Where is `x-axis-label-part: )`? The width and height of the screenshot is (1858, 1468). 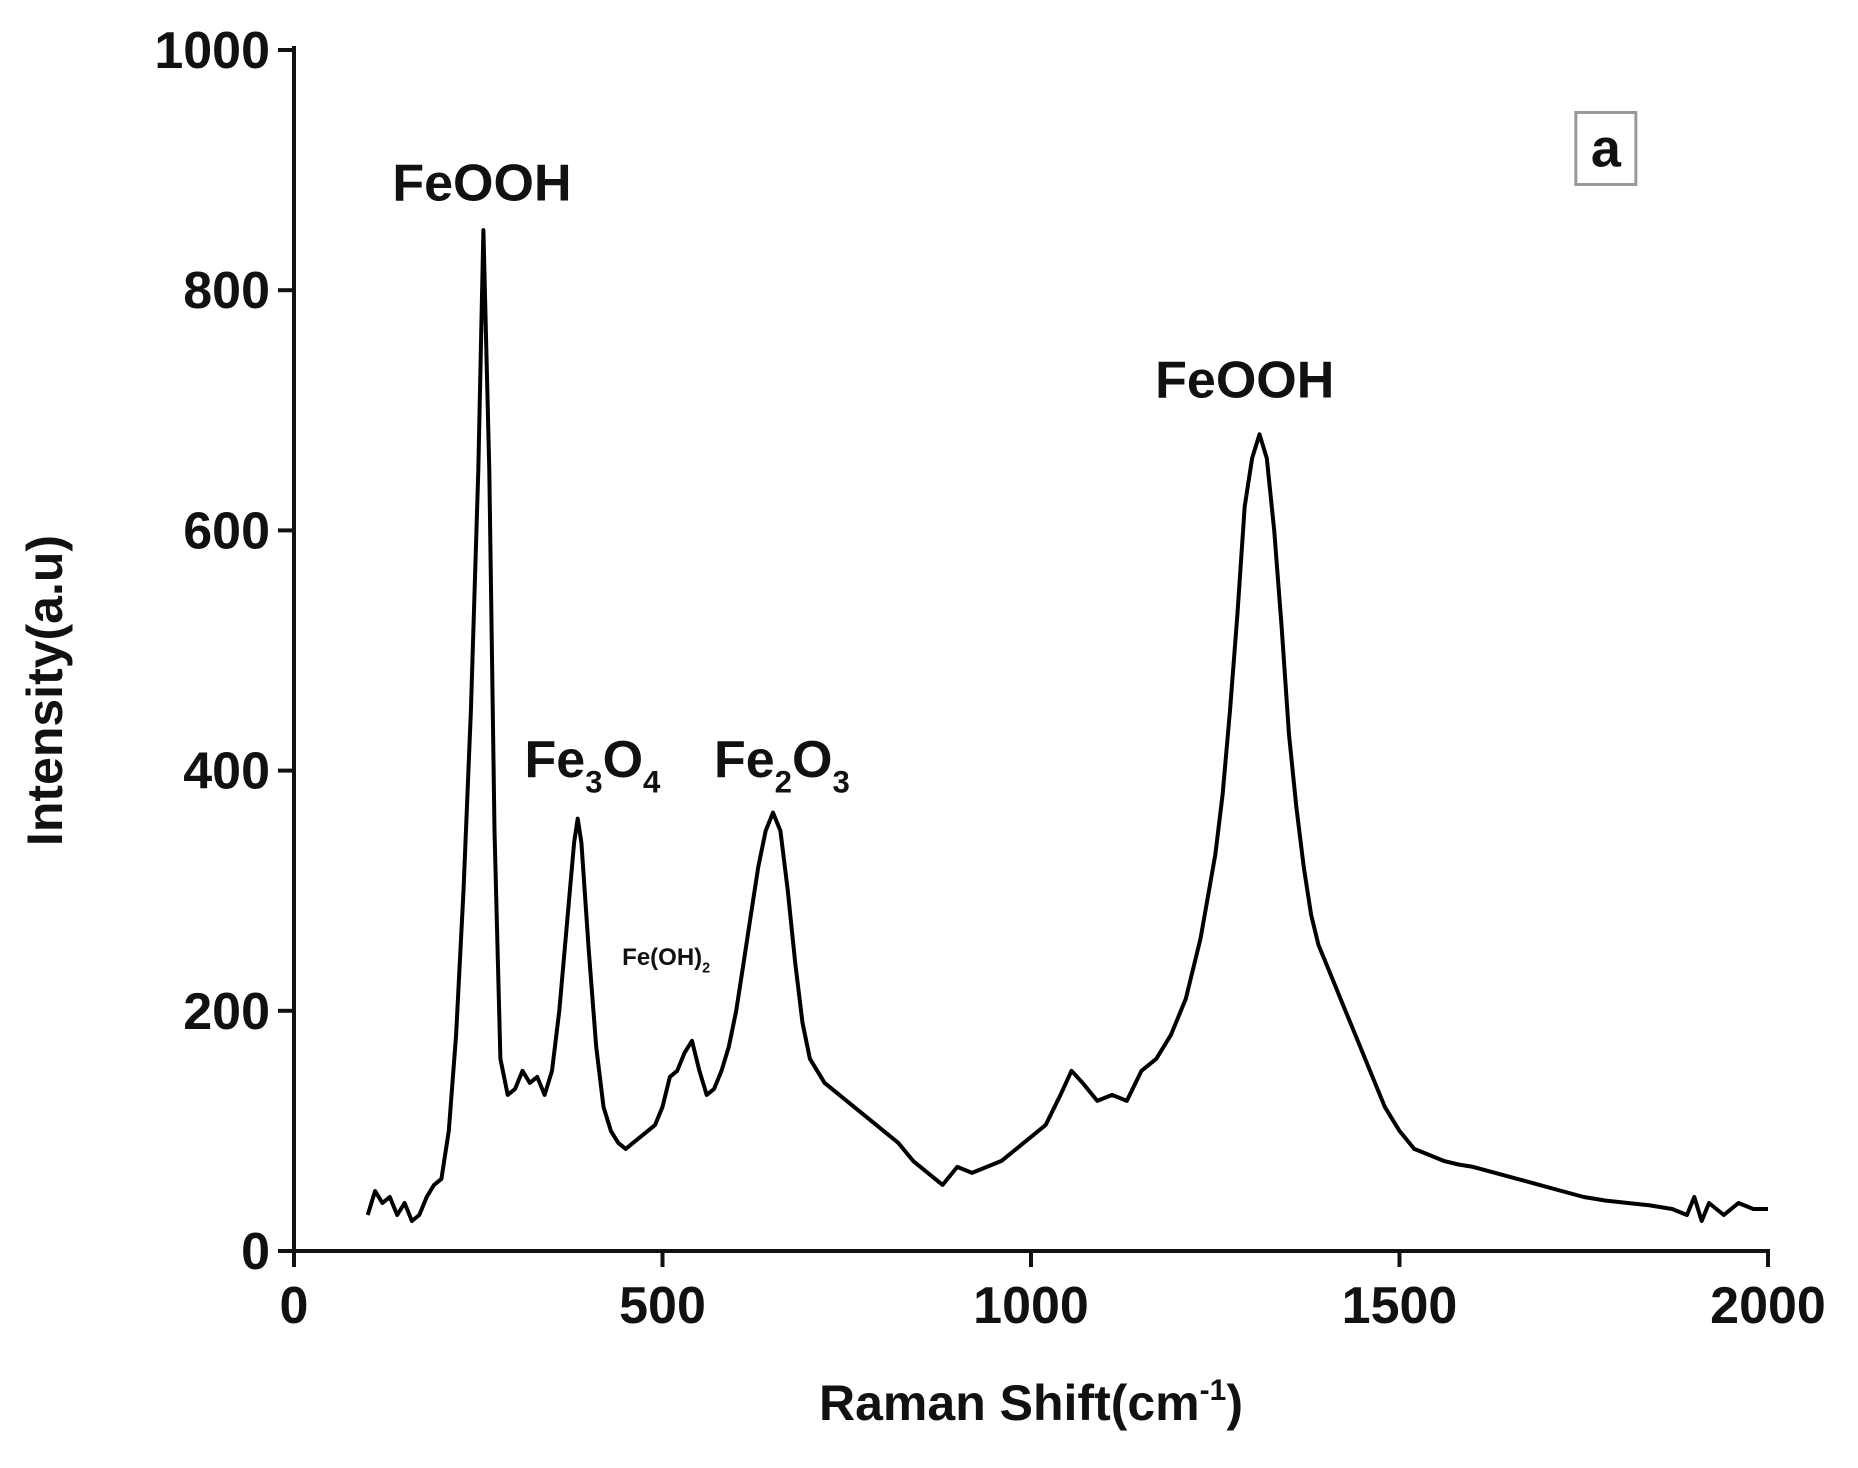 x-axis-label-part: ) is located at coordinates (1234, 1403).